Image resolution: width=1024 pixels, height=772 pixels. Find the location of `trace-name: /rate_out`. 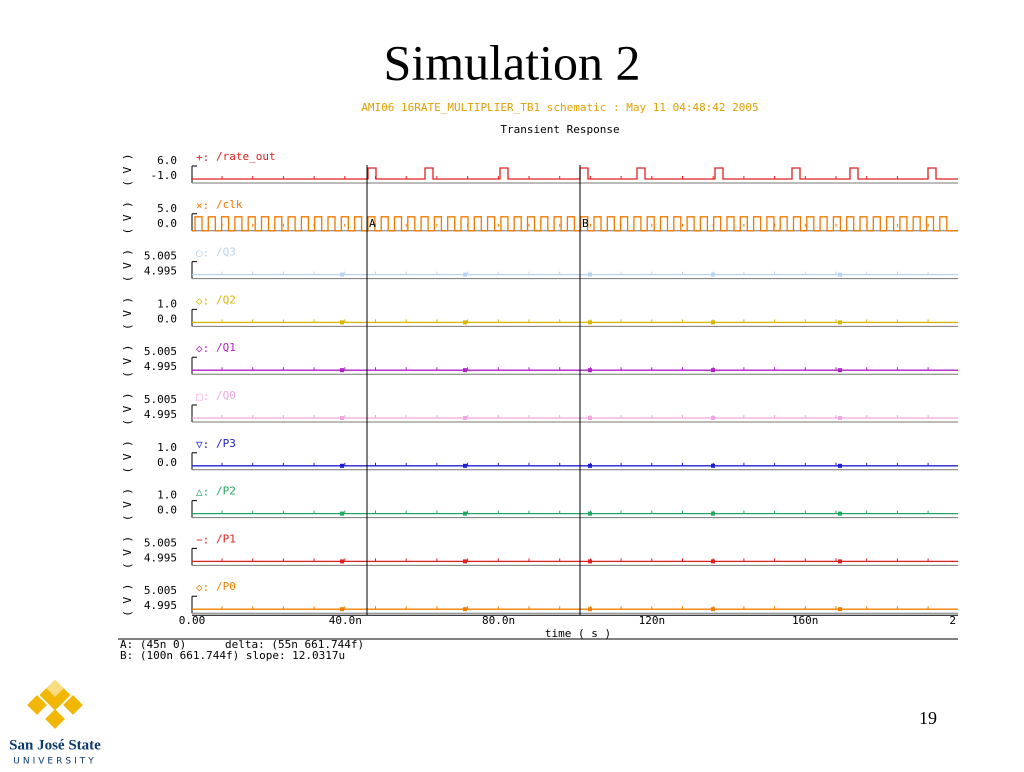

trace-name: /rate_out is located at coordinates (246, 156).